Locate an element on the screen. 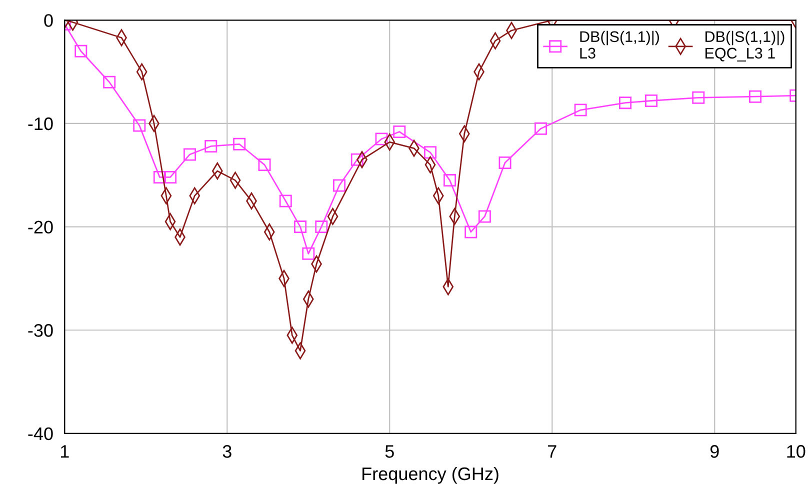 This screenshot has width=808, height=504. x-tick-label: 9 is located at coordinates (714, 451).